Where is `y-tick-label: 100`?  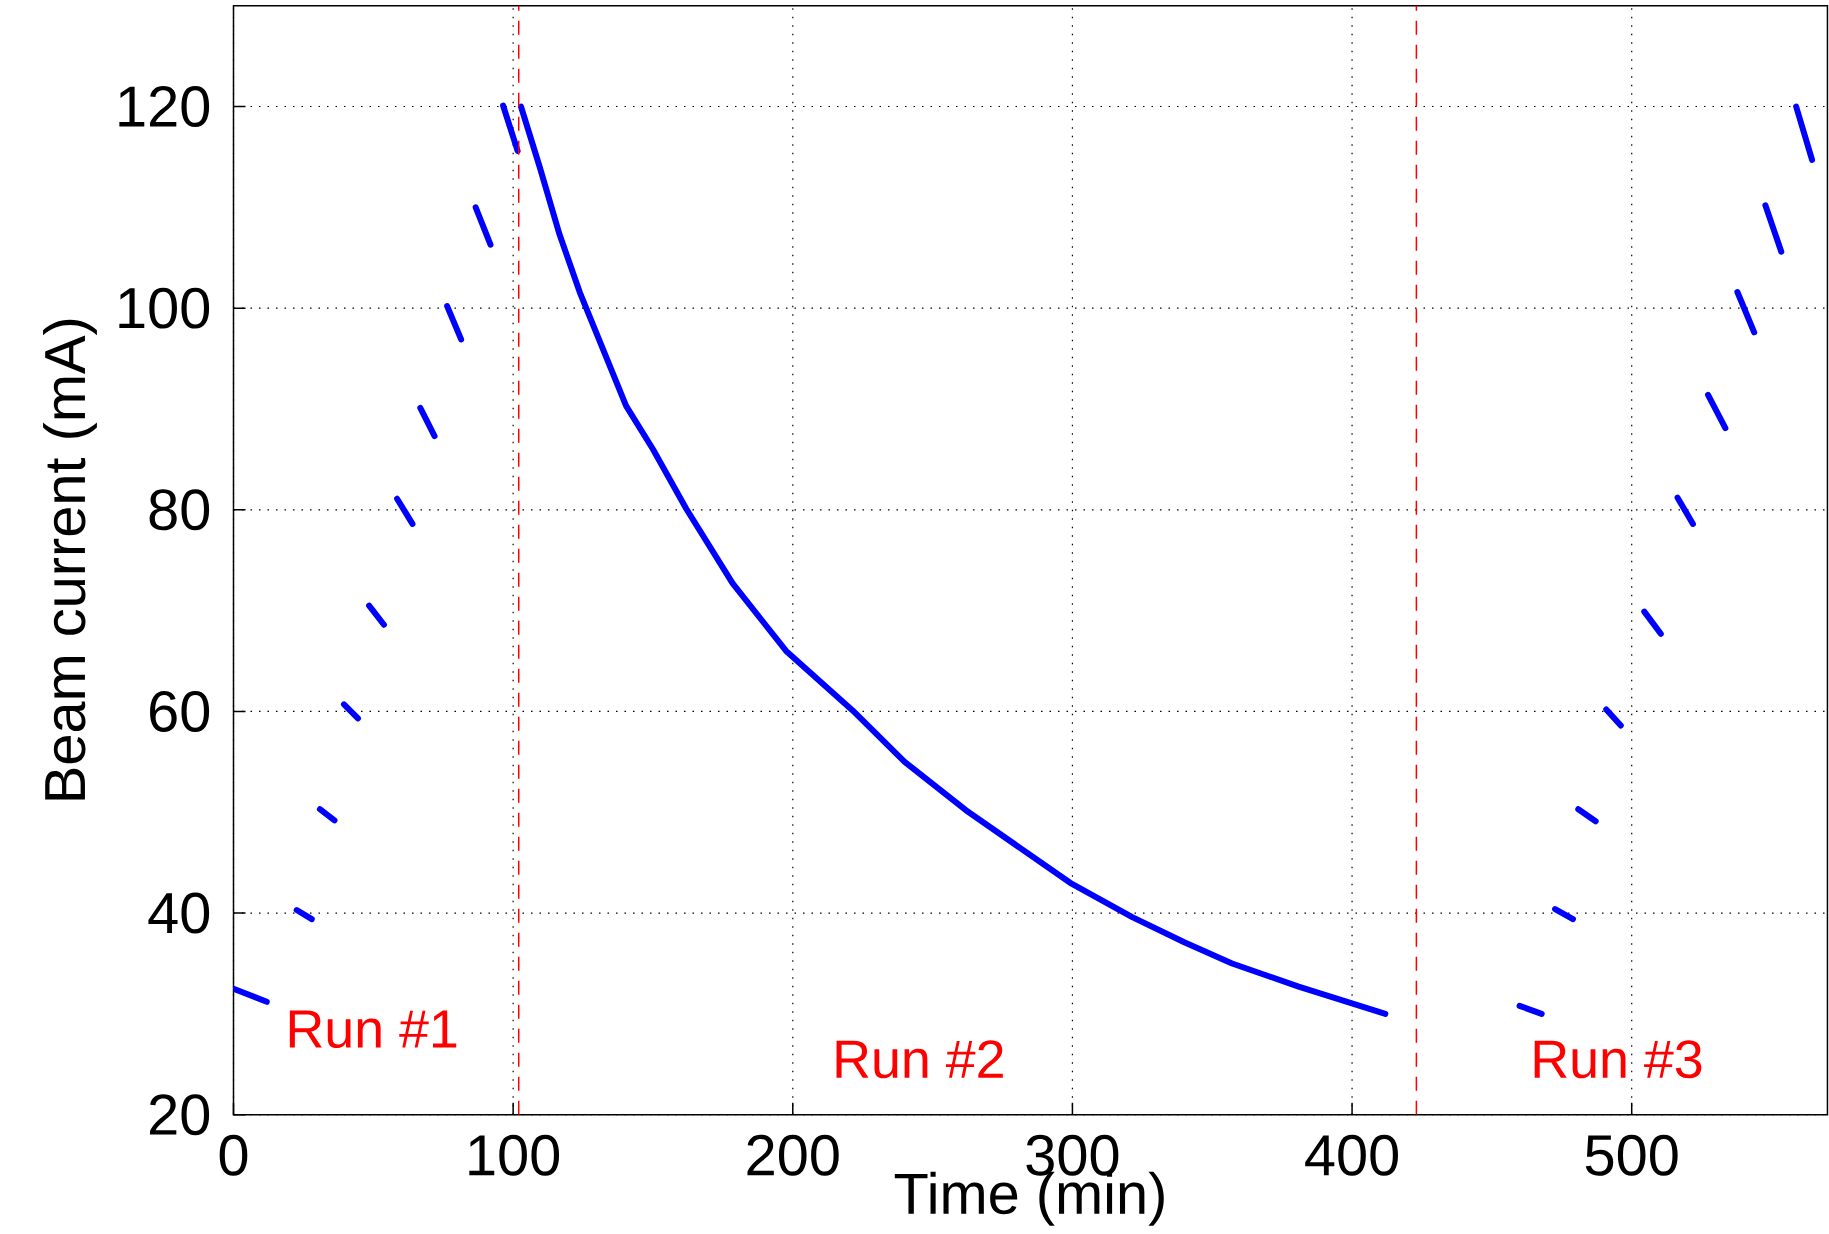
y-tick-label: 100 is located at coordinates (164, 308).